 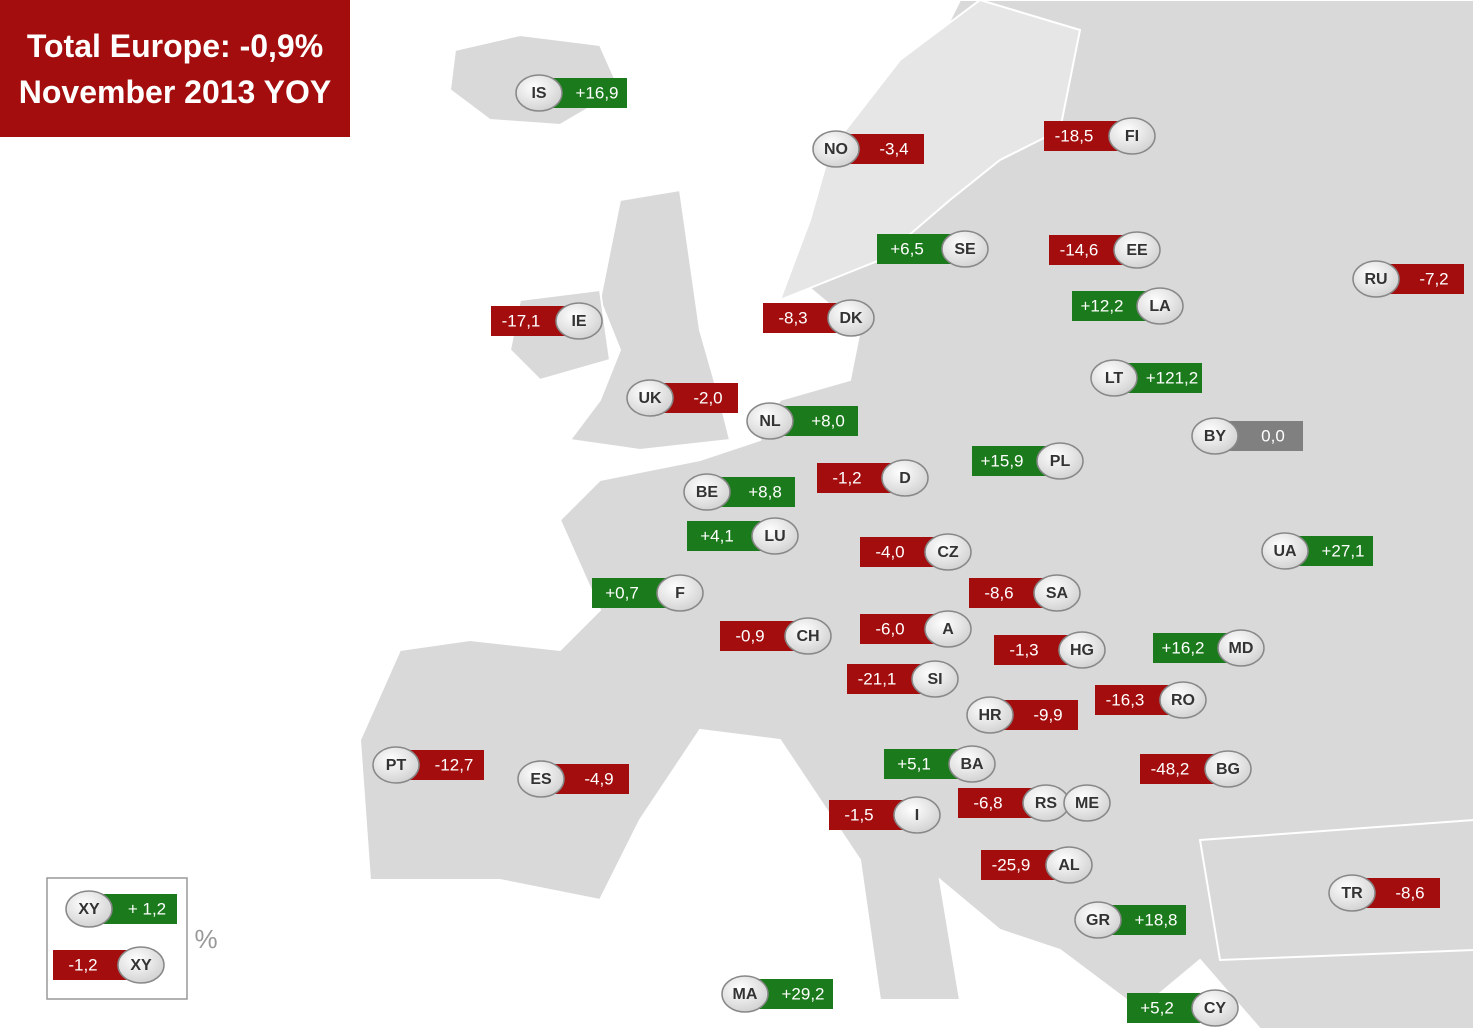 I want to click on country-code: UA, so click(x=1285, y=551).